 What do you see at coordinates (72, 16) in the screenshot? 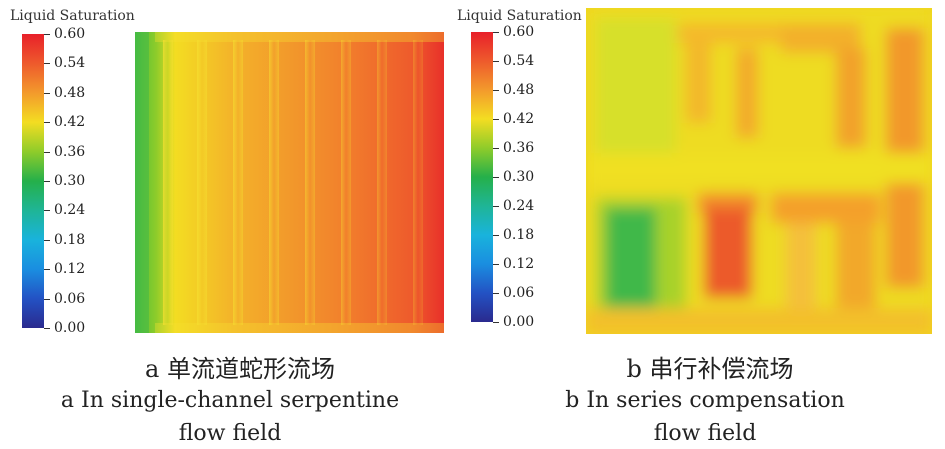
I see `colorbar-a-title: Liquid Saturation` at bounding box center [72, 16].